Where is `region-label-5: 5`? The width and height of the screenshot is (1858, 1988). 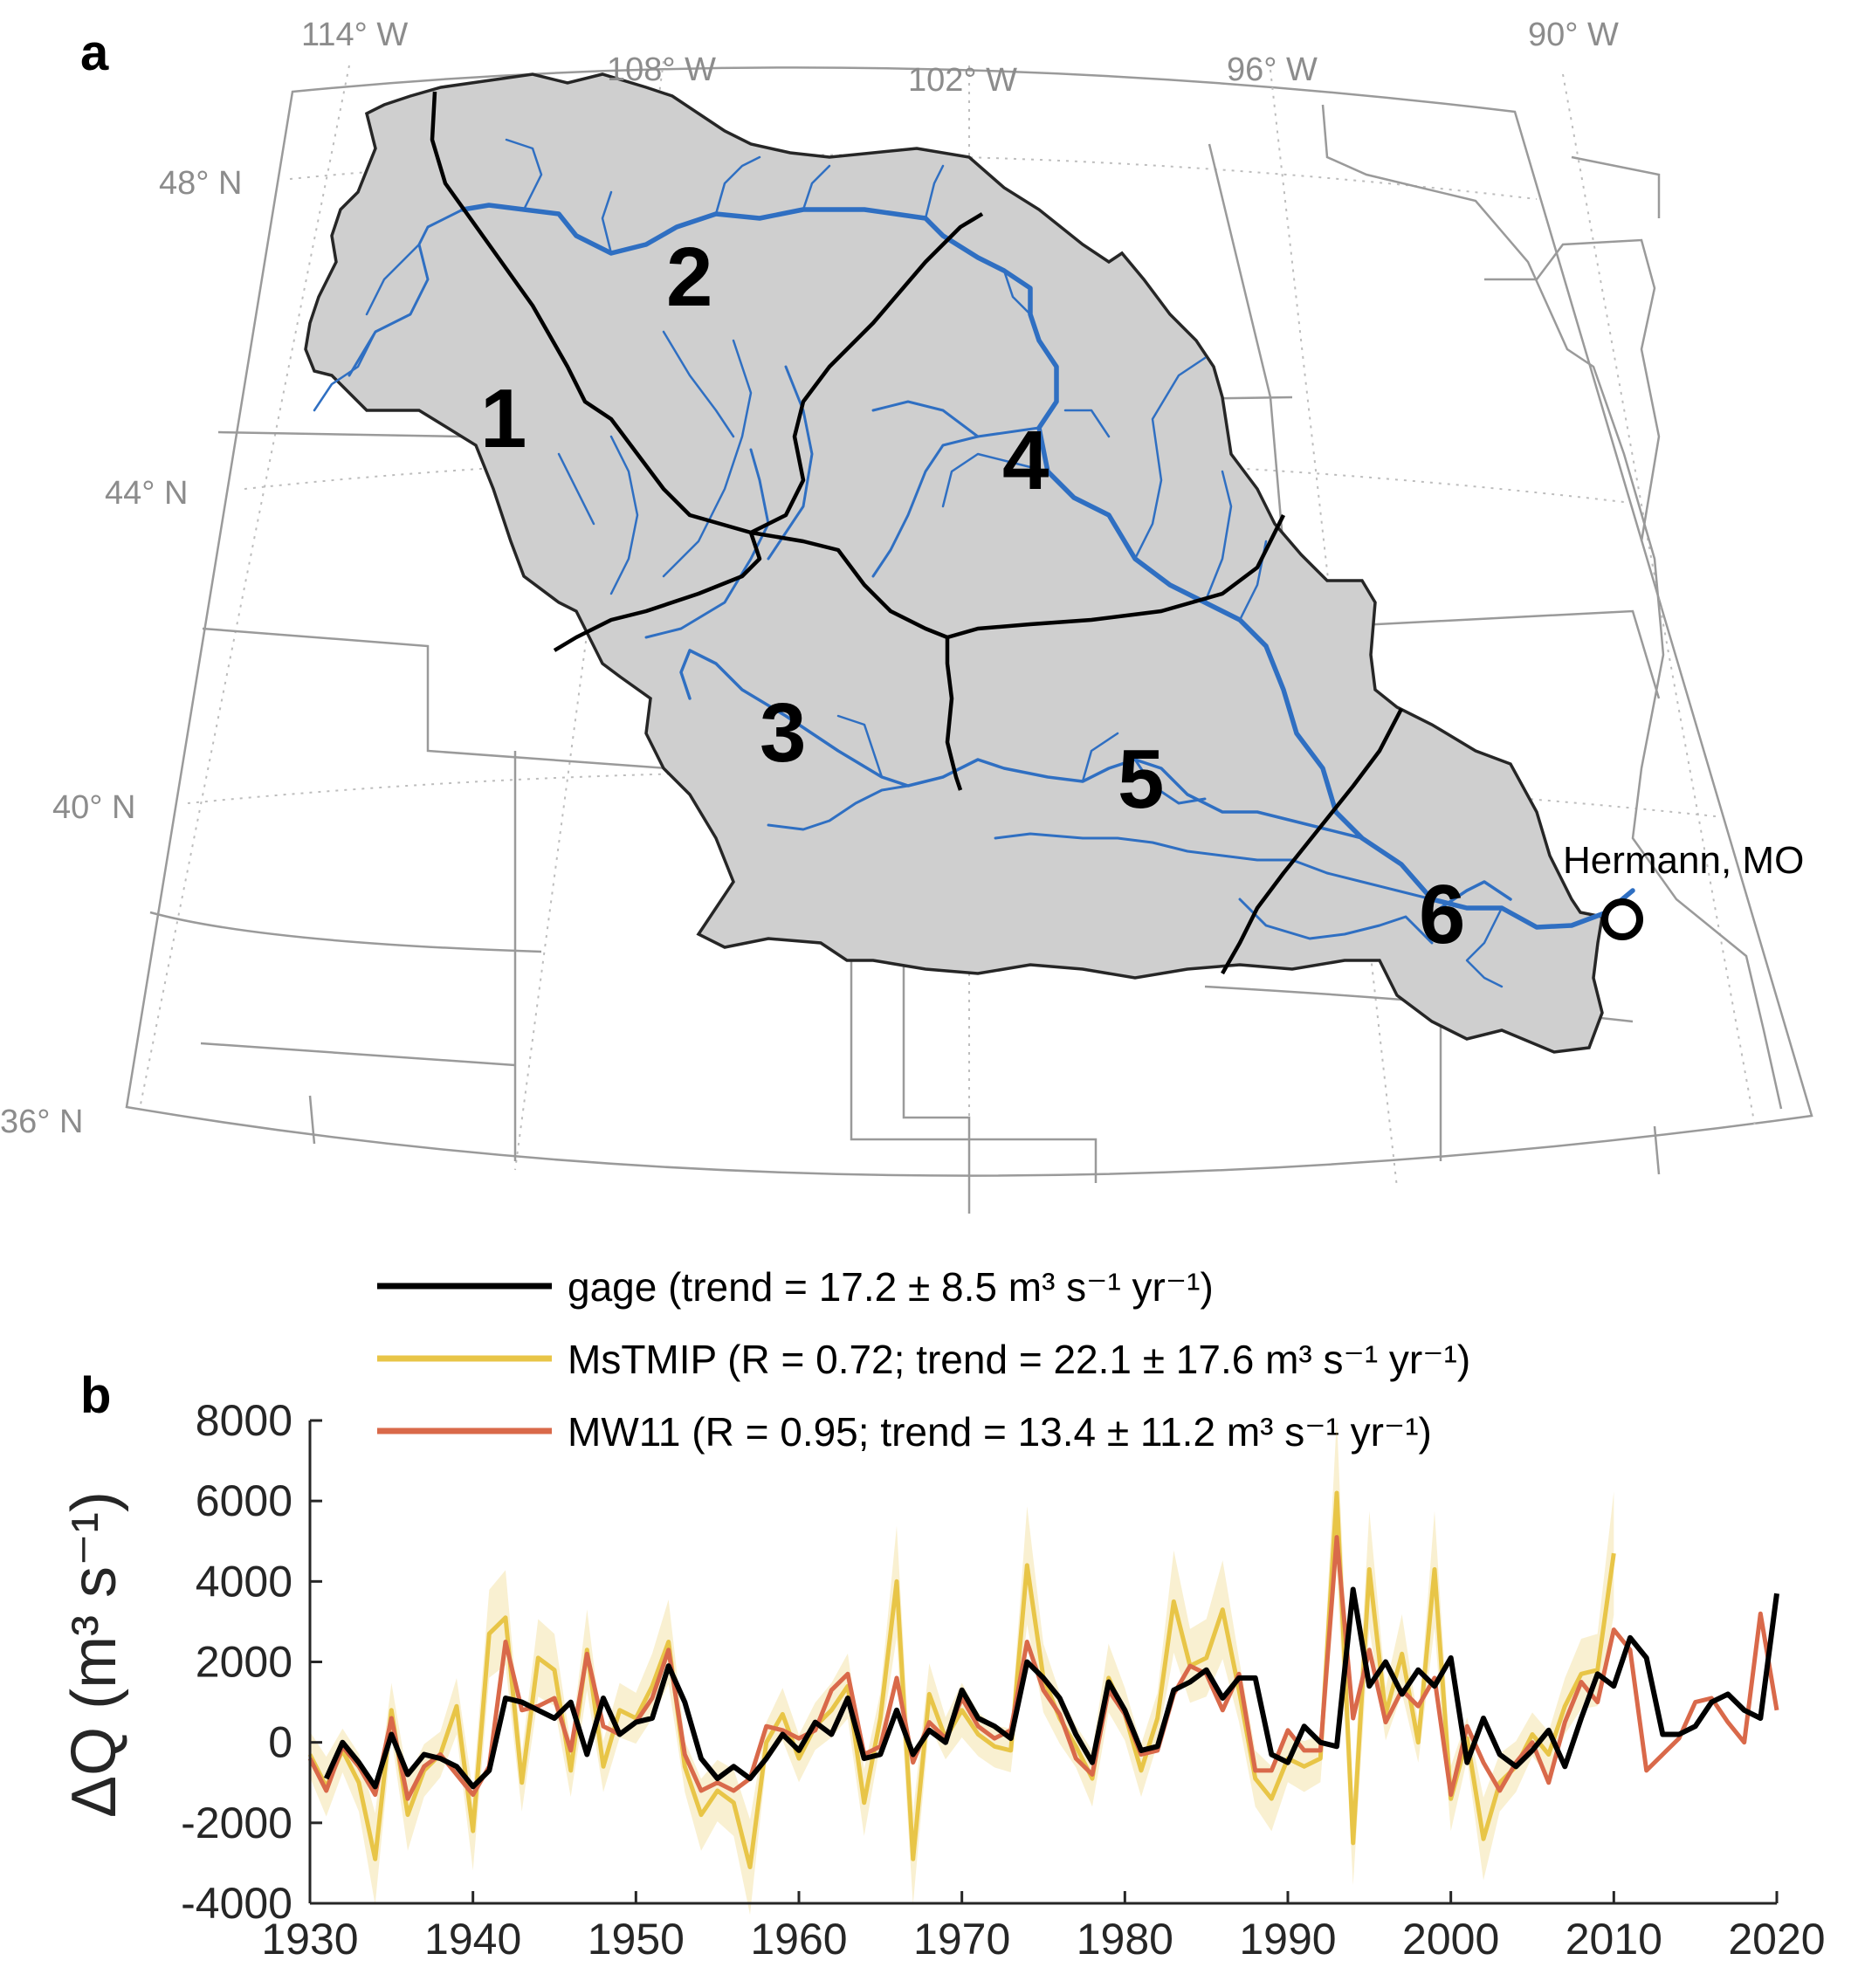
region-label-5: 5 is located at coordinates (1141, 779).